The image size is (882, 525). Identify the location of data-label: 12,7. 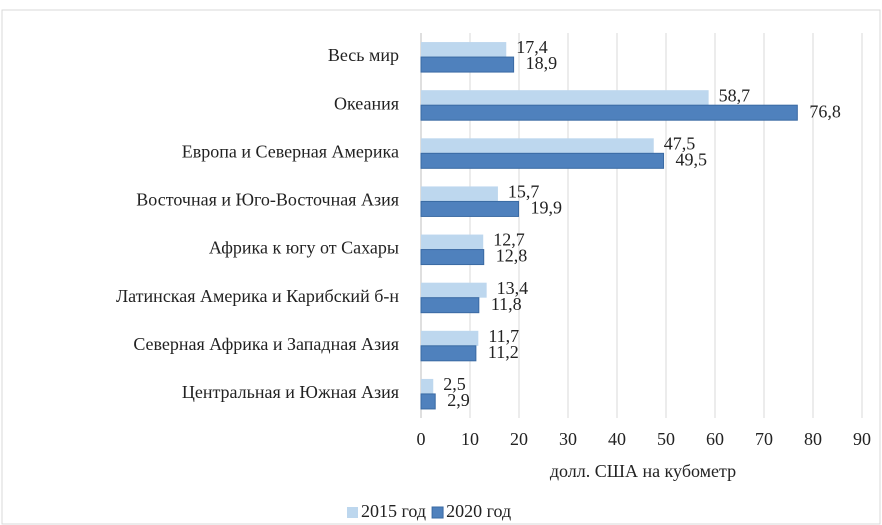
(508, 240).